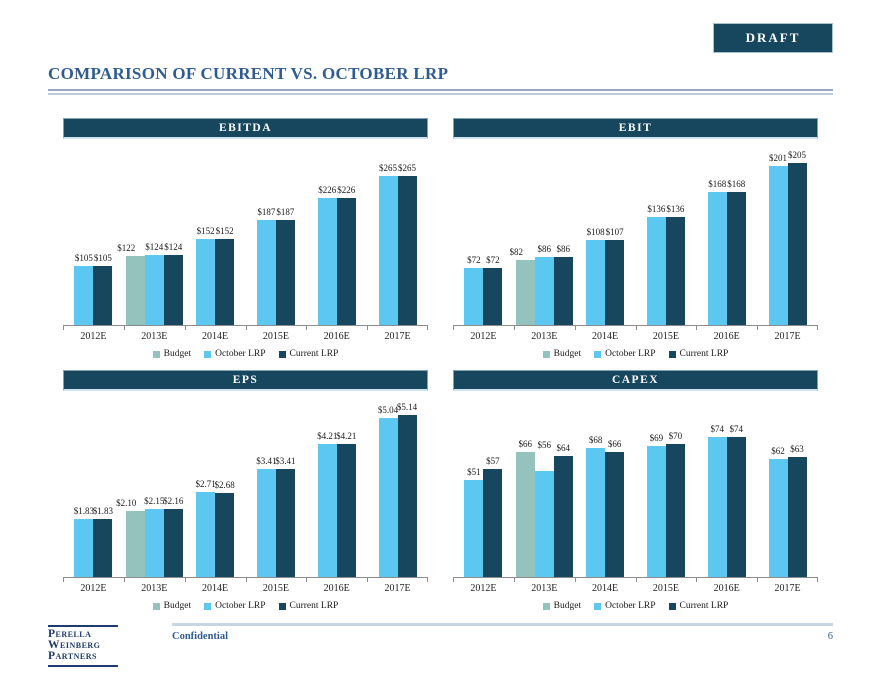 The height and width of the screenshot is (680, 880). I want to click on bar-ebit-2014E-current-lrp: $107, so click(615, 276).